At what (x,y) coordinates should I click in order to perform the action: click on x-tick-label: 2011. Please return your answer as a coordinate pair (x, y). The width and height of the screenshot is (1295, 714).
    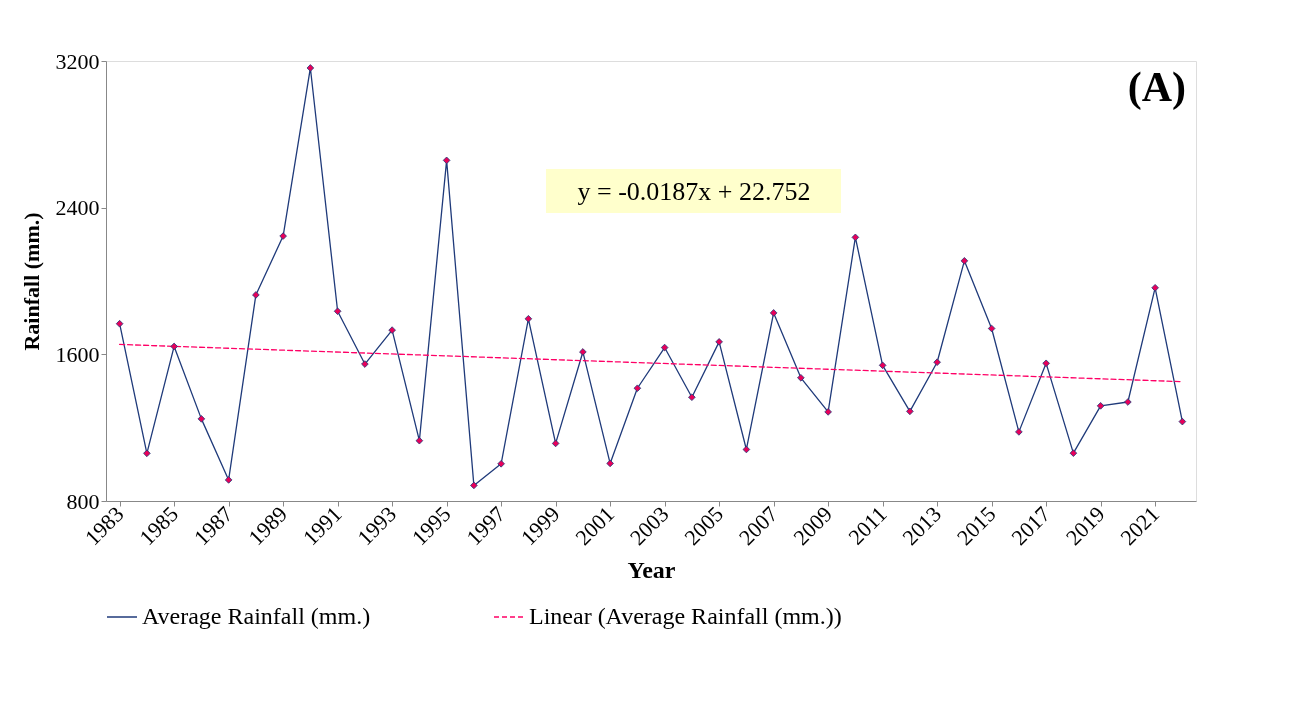
    Looking at the image, I should click on (867, 525).